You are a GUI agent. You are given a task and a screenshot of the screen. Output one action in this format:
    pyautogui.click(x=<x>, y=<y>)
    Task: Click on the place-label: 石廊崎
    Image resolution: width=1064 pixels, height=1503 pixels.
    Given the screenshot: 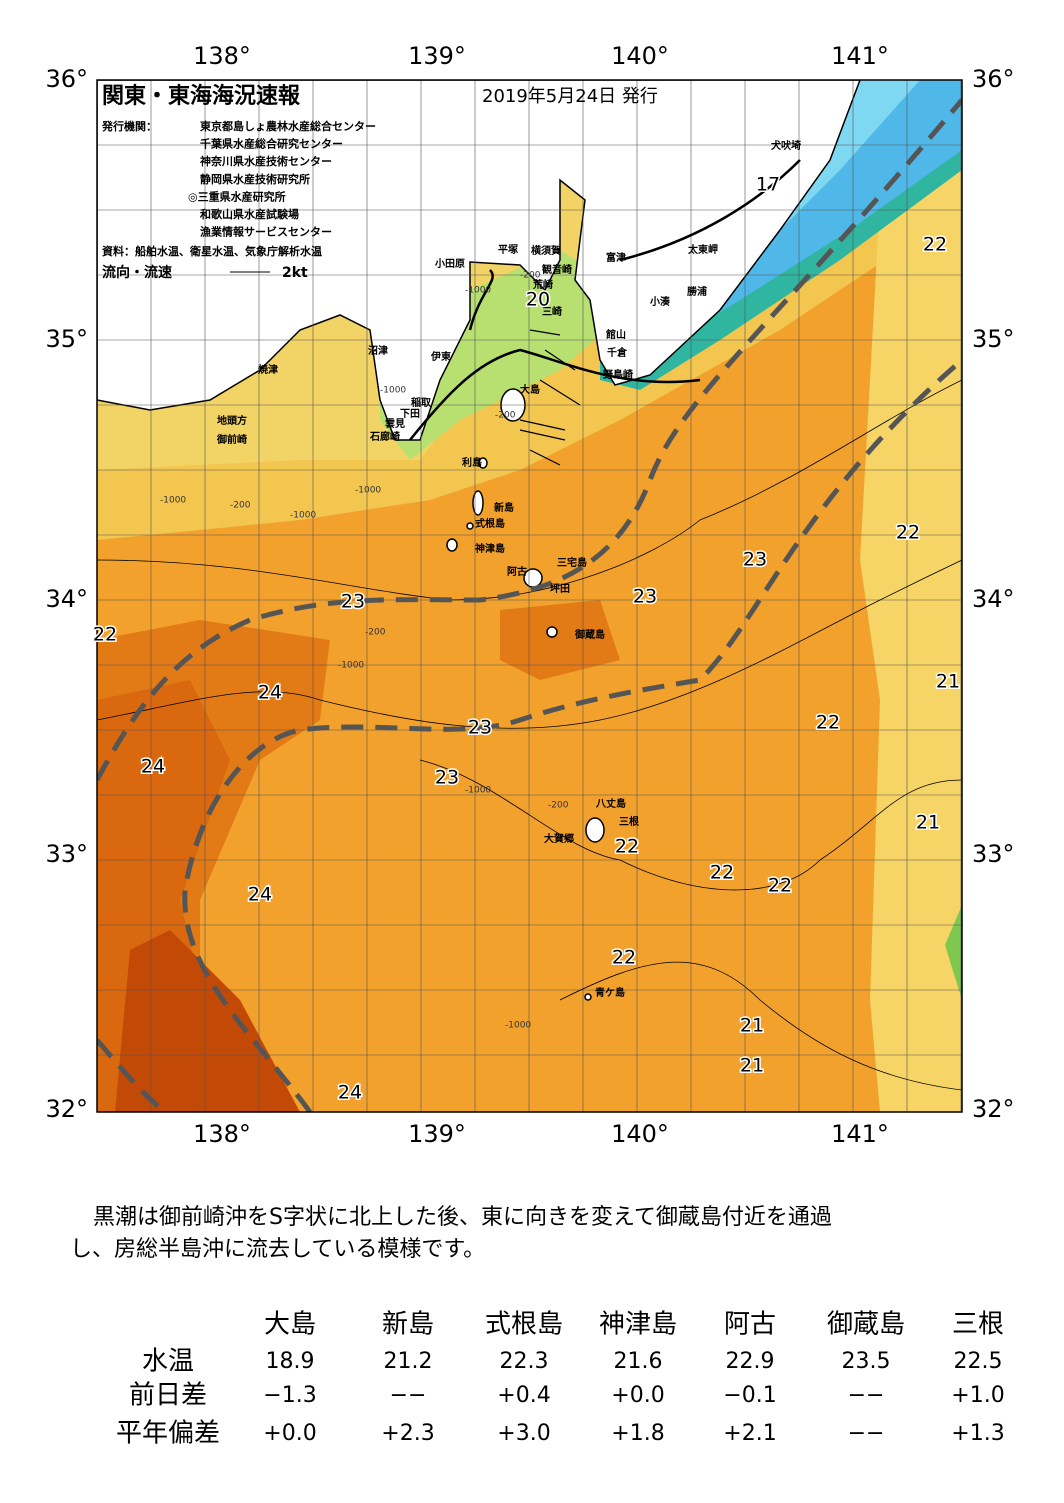 What is the action you would take?
    pyautogui.click(x=384, y=436)
    